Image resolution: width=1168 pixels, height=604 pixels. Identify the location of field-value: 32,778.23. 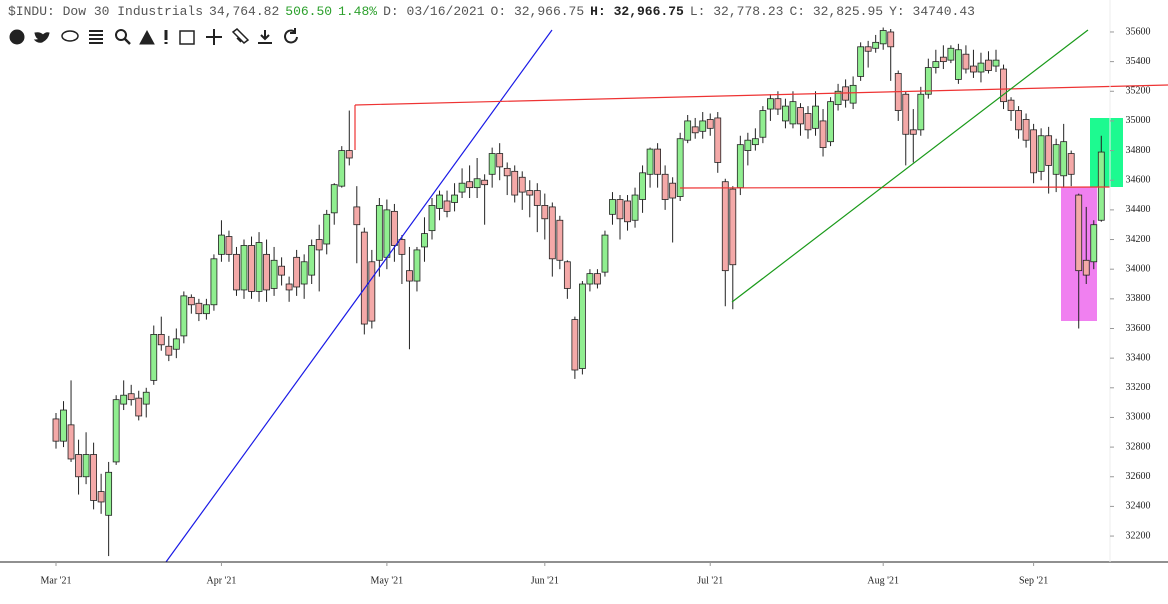
(748, 11).